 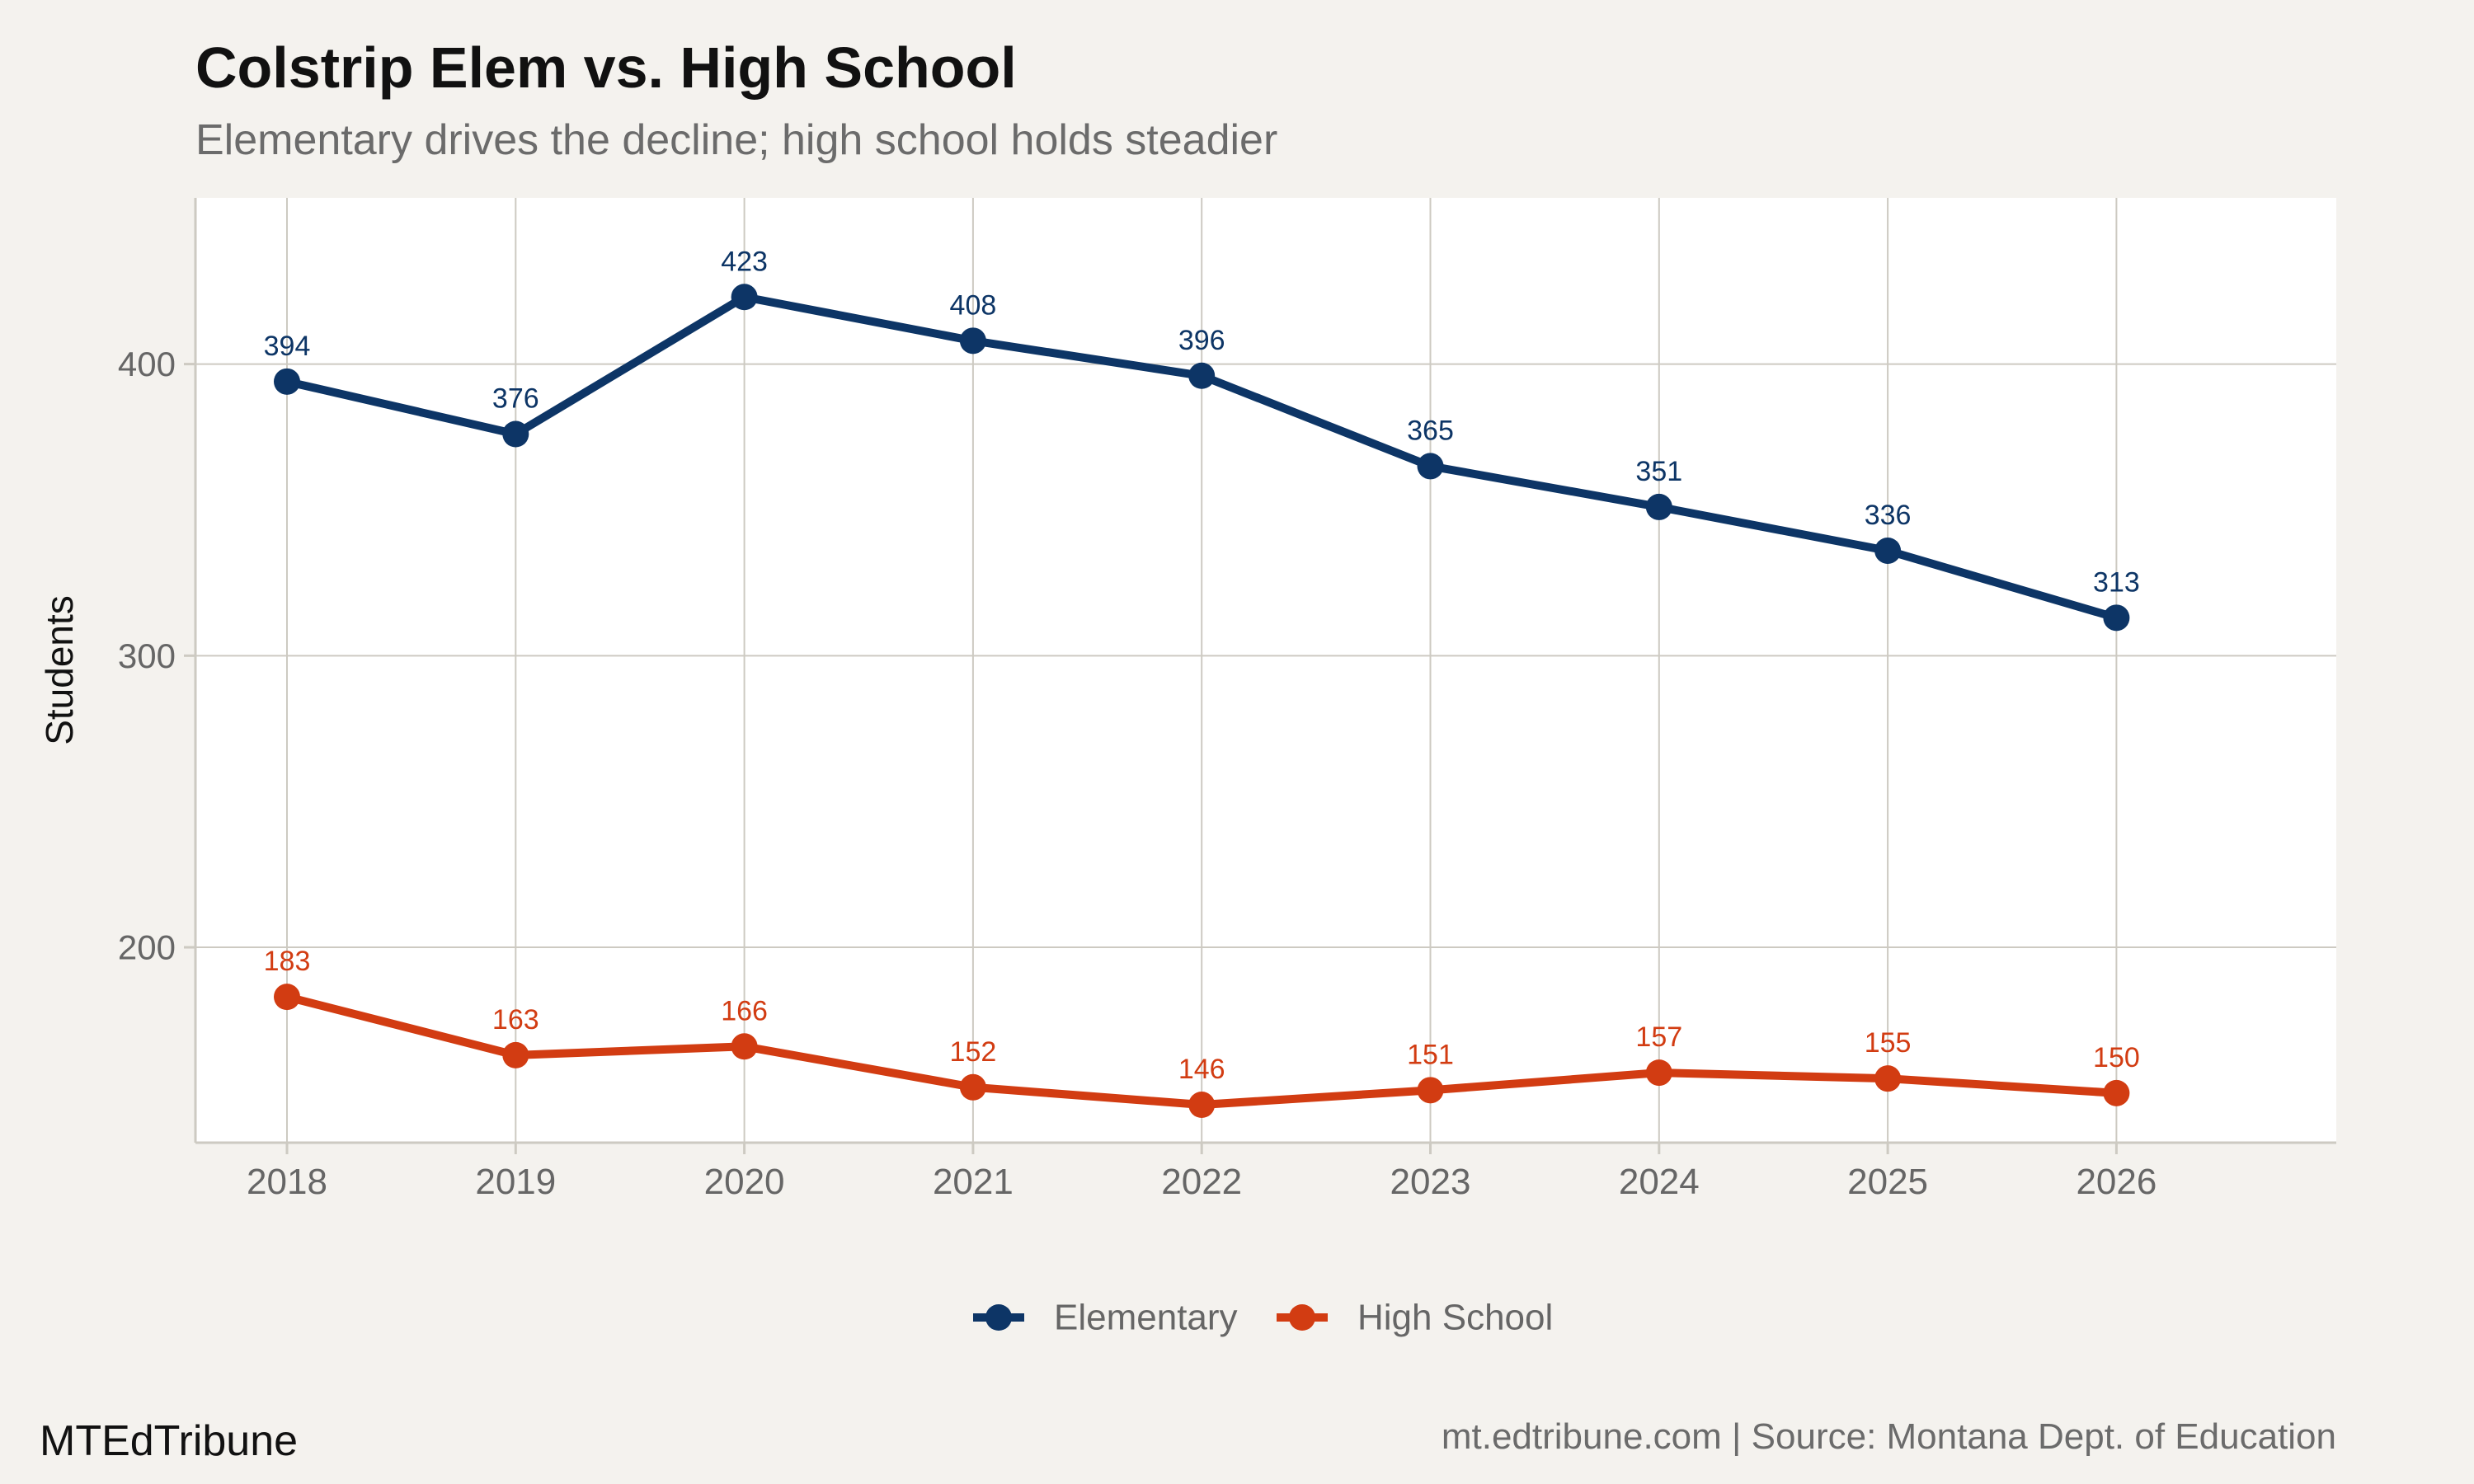 What do you see at coordinates (515, 1020) in the screenshot?
I see `data-label-high-school: 163` at bounding box center [515, 1020].